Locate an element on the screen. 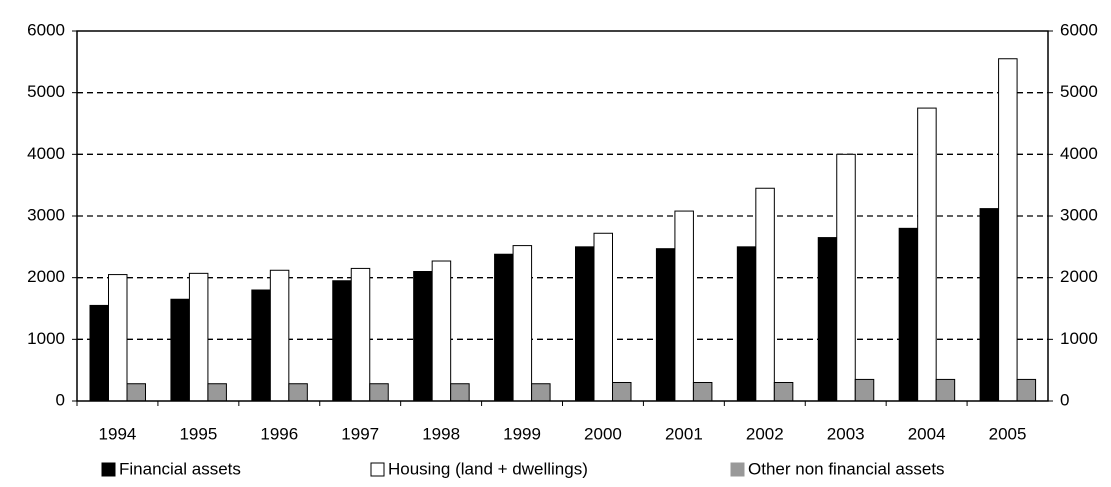  y-tick-label: 2000 is located at coordinates (46, 276).